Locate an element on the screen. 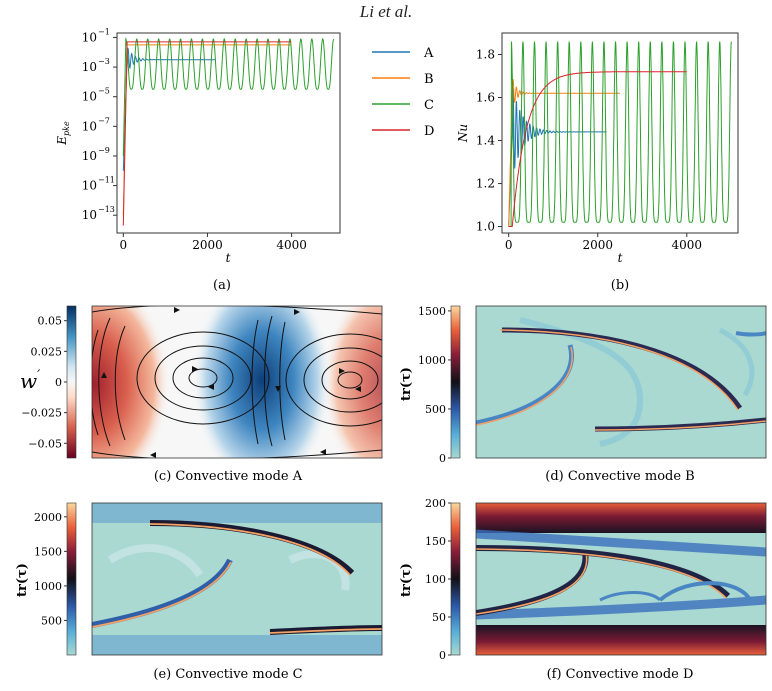 The image size is (772, 691). legend-entry-c: C is located at coordinates (403, 105).